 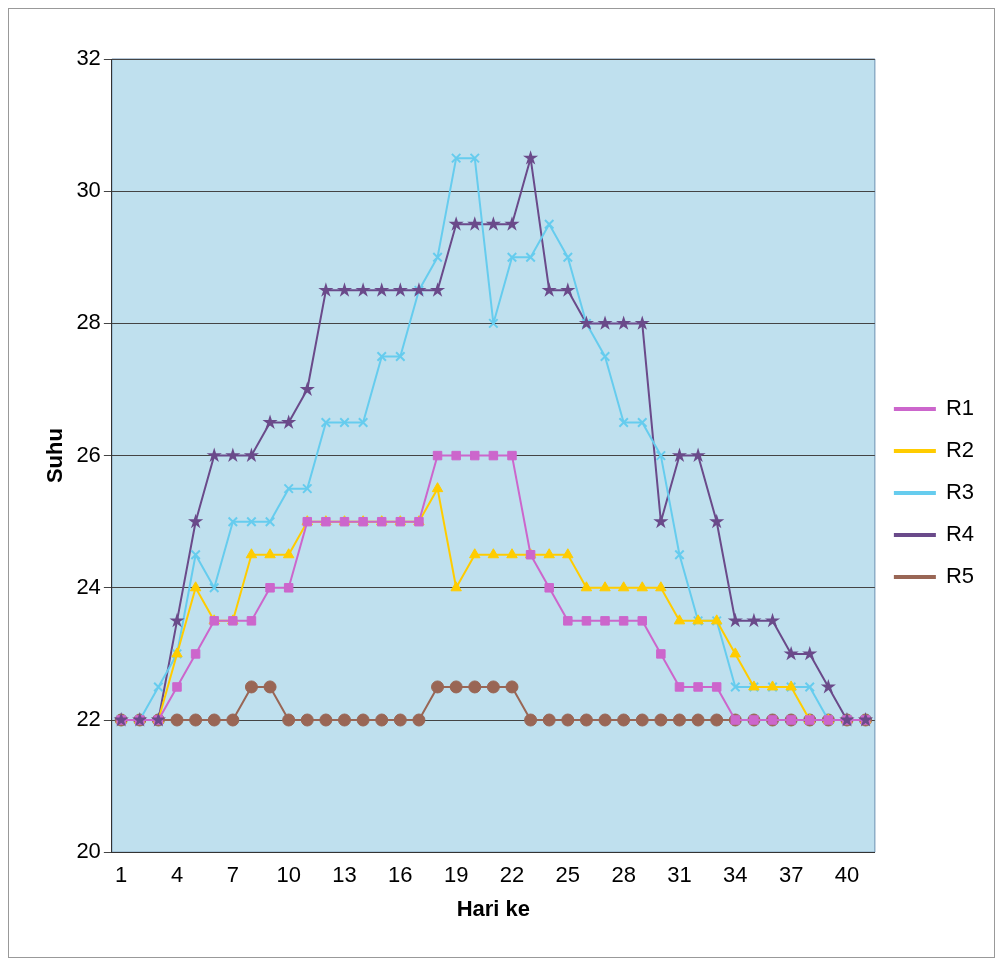 I want to click on y-tick-label: 32, so click(x=88, y=58).